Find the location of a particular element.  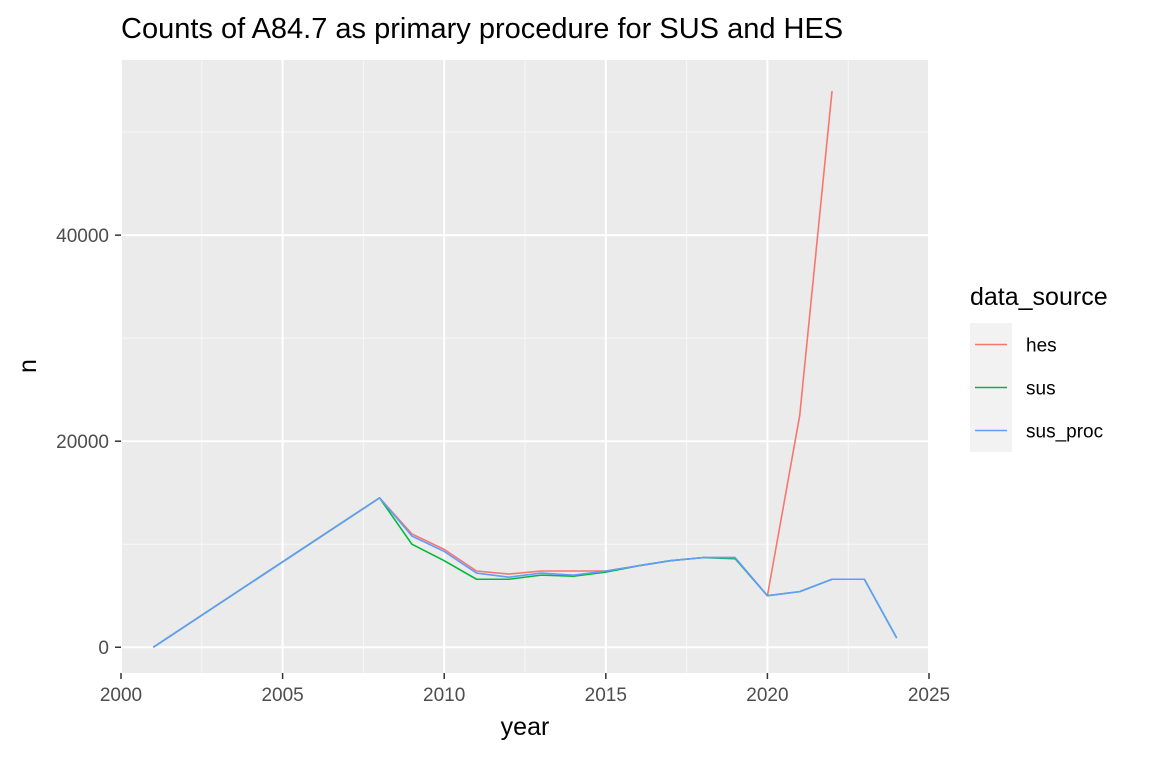

x-axis: 2000 2005 2010 2015 2020 2025 is located at coordinates (525, 689).